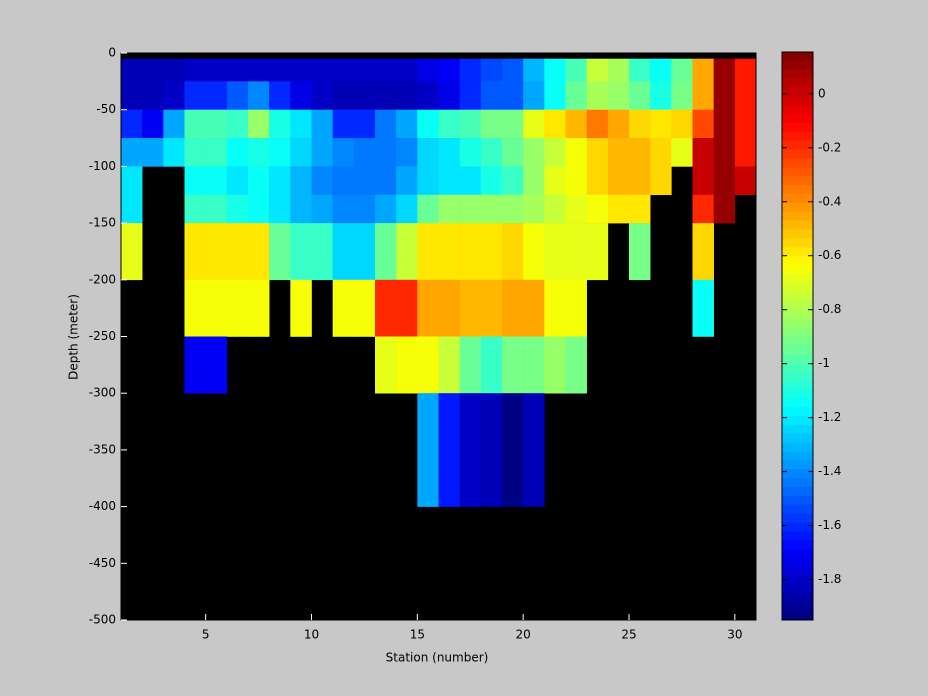  I want to click on y-tick-label: -100, so click(102, 166).